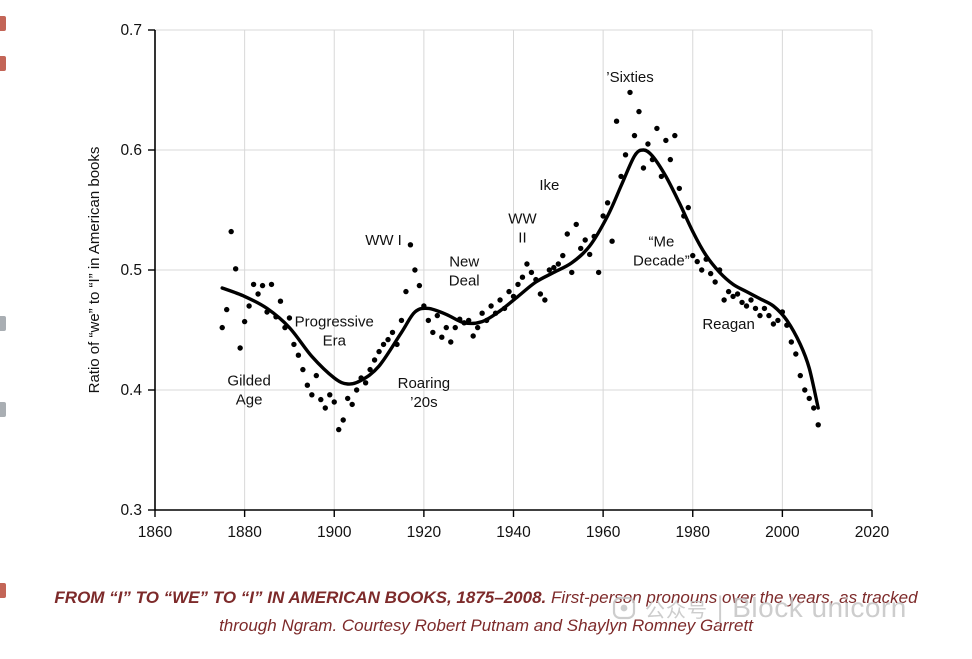  I want to click on watermark-brand: Block unicorn, so click(819, 607).